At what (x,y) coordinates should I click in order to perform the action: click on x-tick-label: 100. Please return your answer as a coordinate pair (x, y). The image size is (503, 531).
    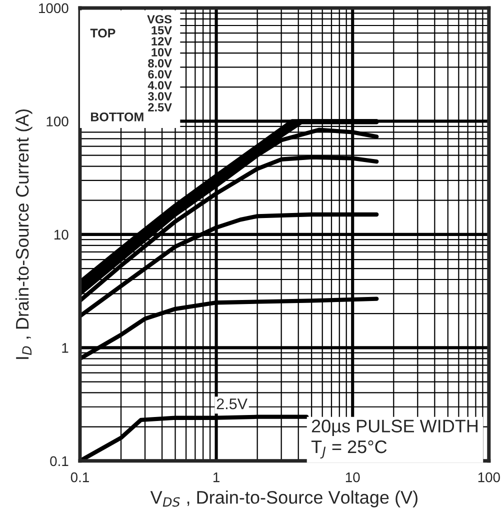
    Looking at the image, I should click on (489, 477).